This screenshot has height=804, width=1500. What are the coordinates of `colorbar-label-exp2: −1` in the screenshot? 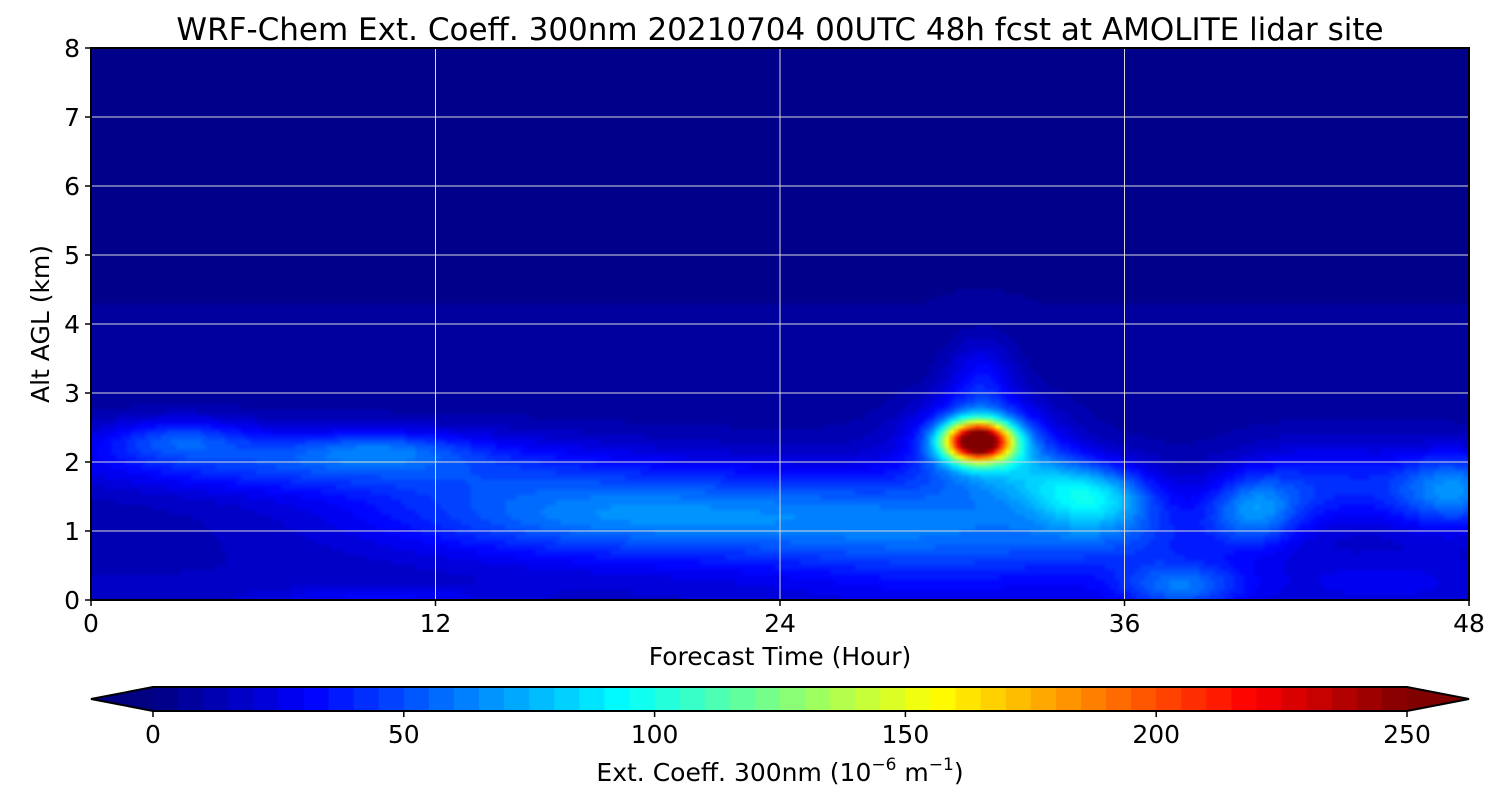 It's located at (941, 765).